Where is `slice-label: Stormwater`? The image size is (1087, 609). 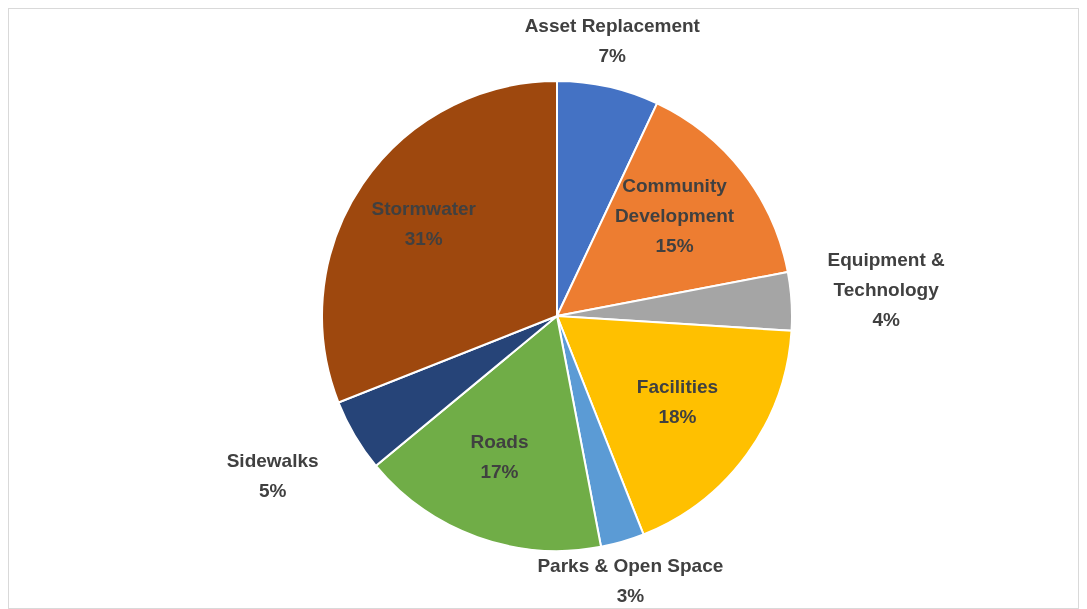
slice-label: Stormwater is located at coordinates (424, 208).